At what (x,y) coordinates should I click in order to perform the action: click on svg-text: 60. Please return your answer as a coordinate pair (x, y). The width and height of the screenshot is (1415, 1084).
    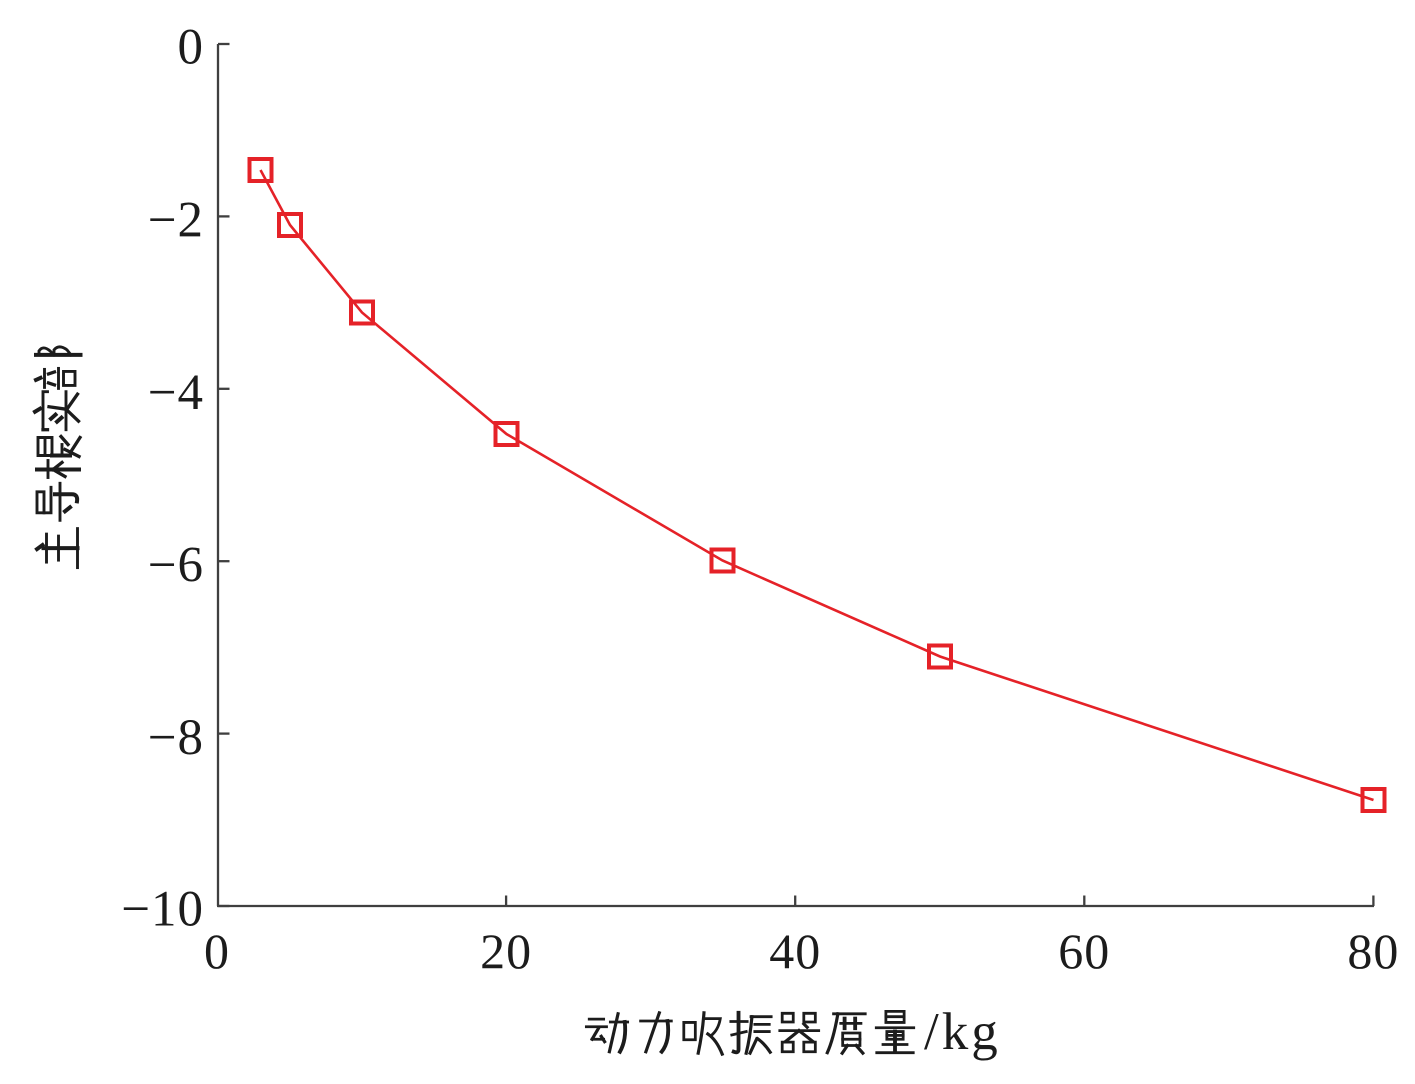
    Looking at the image, I should click on (1084, 951).